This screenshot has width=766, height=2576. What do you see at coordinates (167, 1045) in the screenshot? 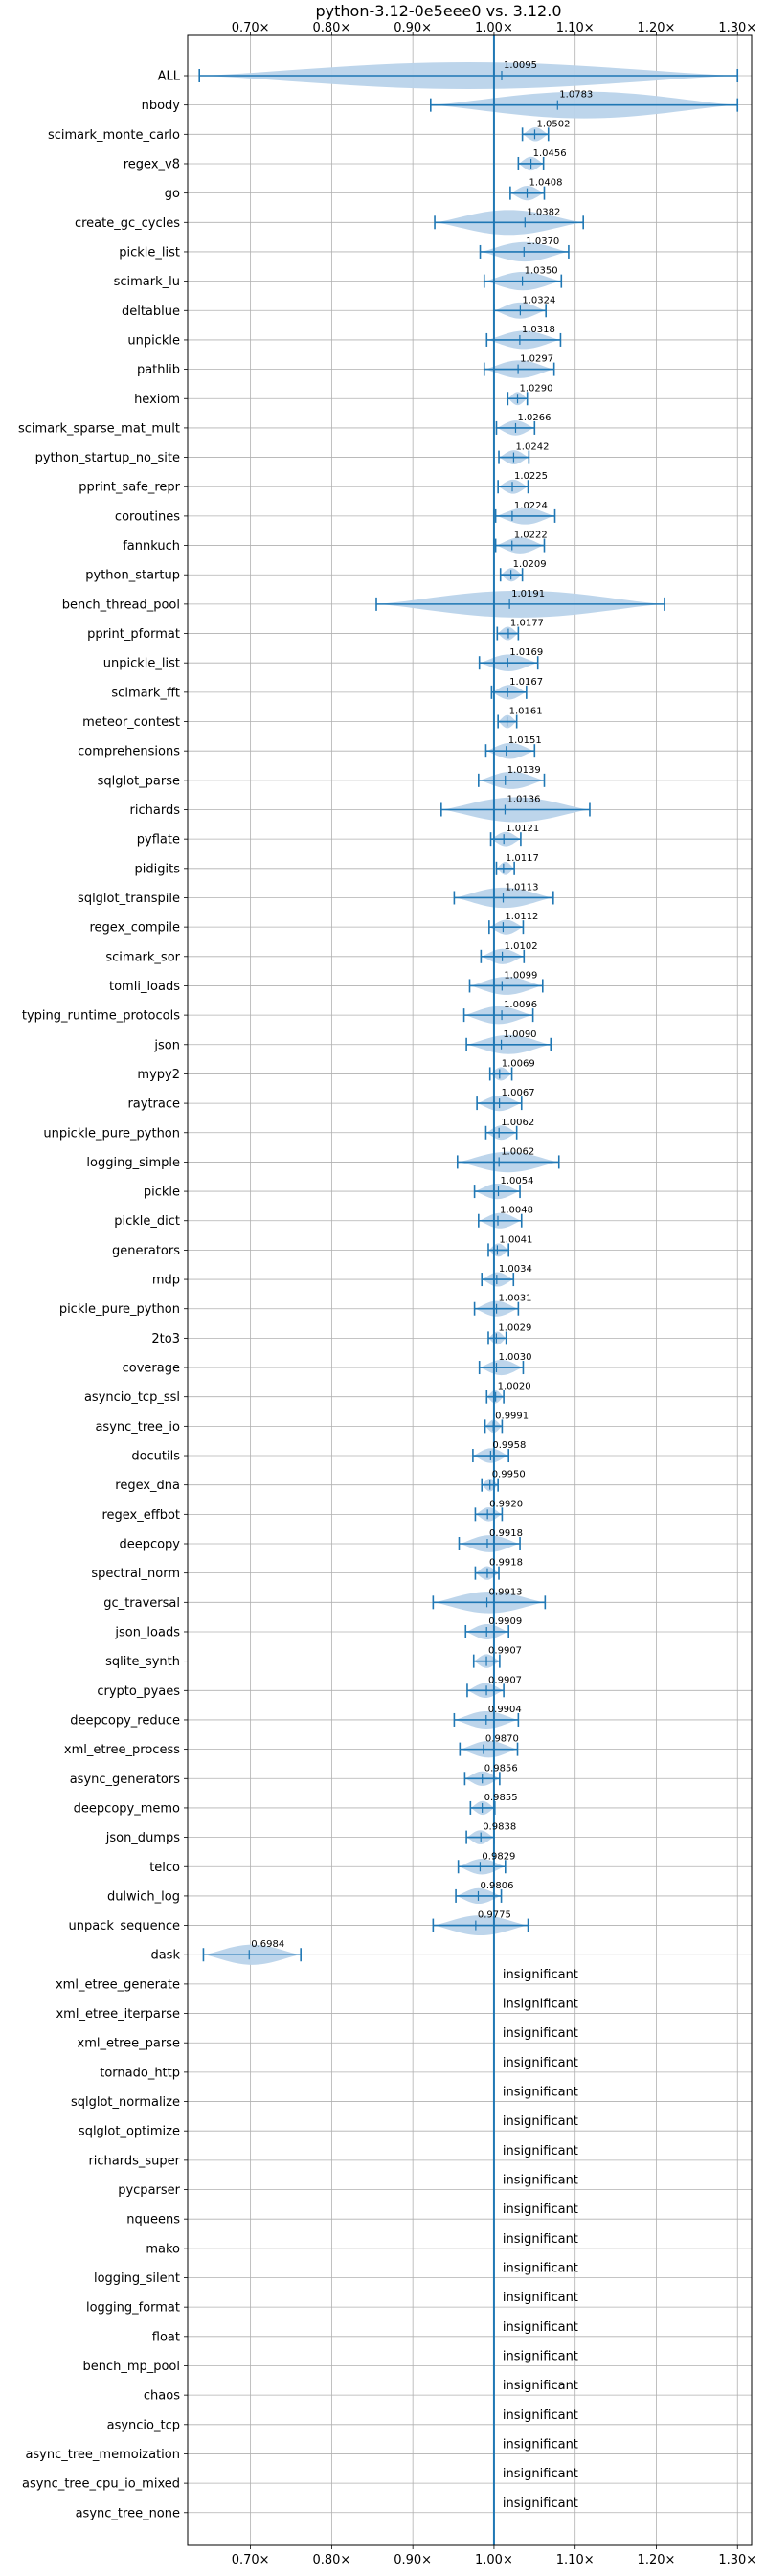
I see `y-tick-label: json` at bounding box center [167, 1045].